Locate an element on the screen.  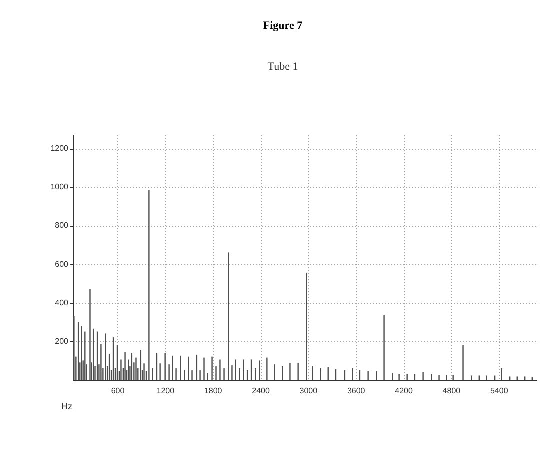
x-tick-label: 3000 is located at coordinates (309, 391).